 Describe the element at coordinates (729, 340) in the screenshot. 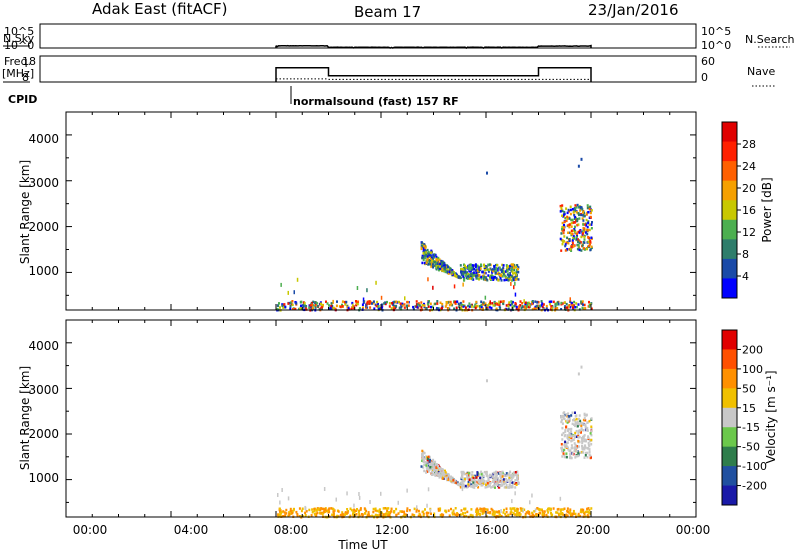

I see `colorbar-segment` at that location.